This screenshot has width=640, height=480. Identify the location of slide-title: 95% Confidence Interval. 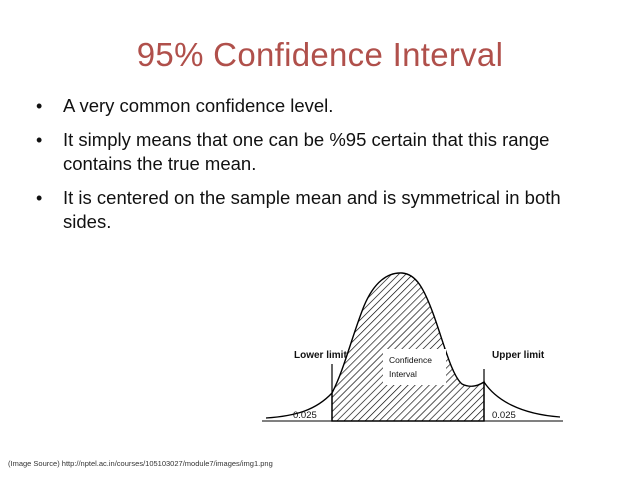
(320, 54).